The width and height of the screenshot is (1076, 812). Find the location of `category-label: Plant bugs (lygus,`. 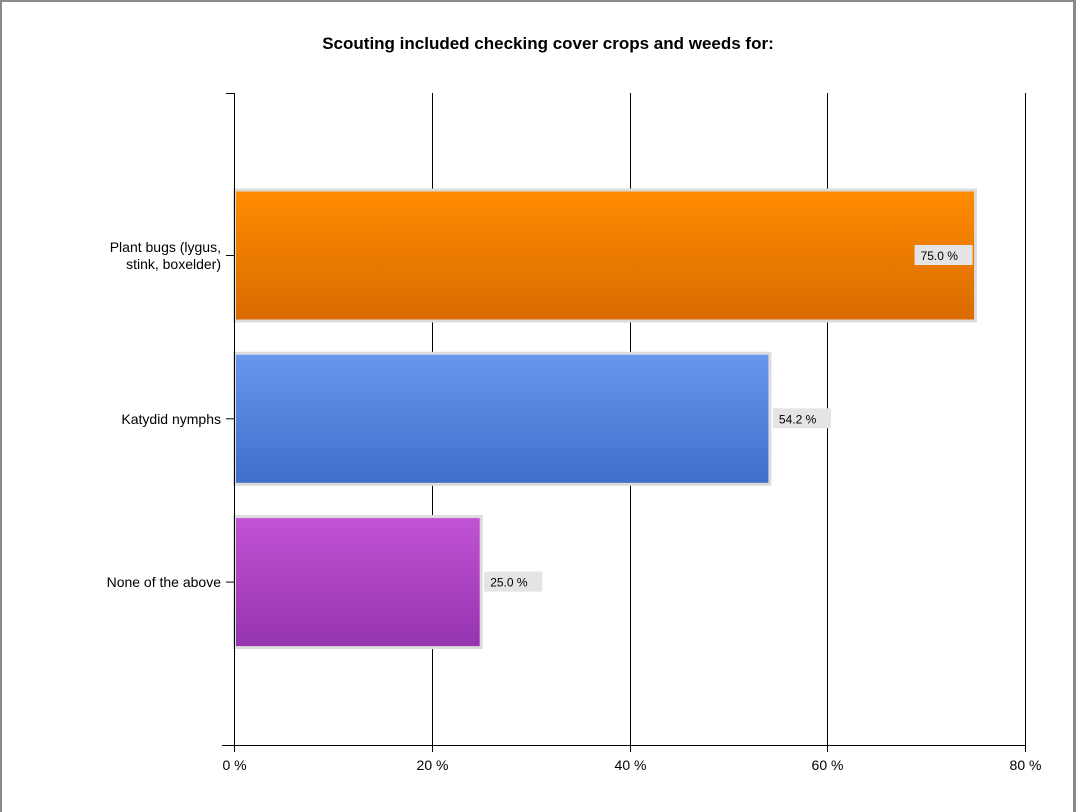

category-label: Plant bugs (lygus, is located at coordinates (165, 247).